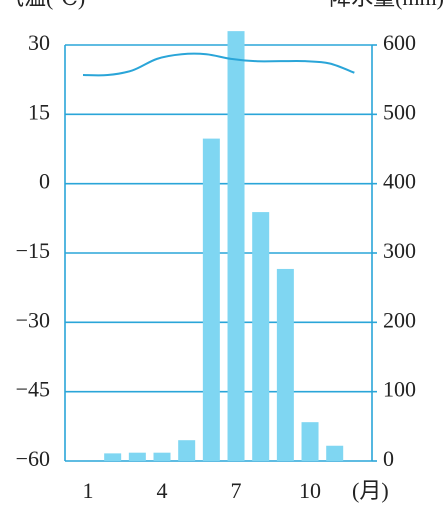 Image resolution: width=446 pixels, height=510 pixels. Describe the element at coordinates (386, 5) in the screenshot. I see `y2-axis-label: 降水量(mm)` at that location.